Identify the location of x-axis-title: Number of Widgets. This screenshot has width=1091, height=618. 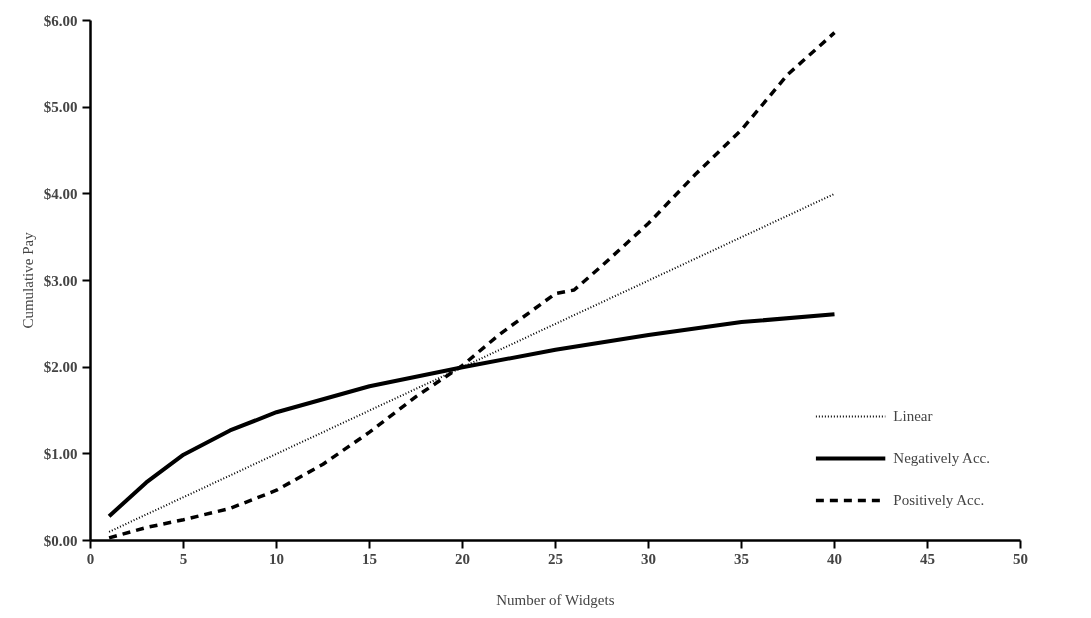
(555, 599).